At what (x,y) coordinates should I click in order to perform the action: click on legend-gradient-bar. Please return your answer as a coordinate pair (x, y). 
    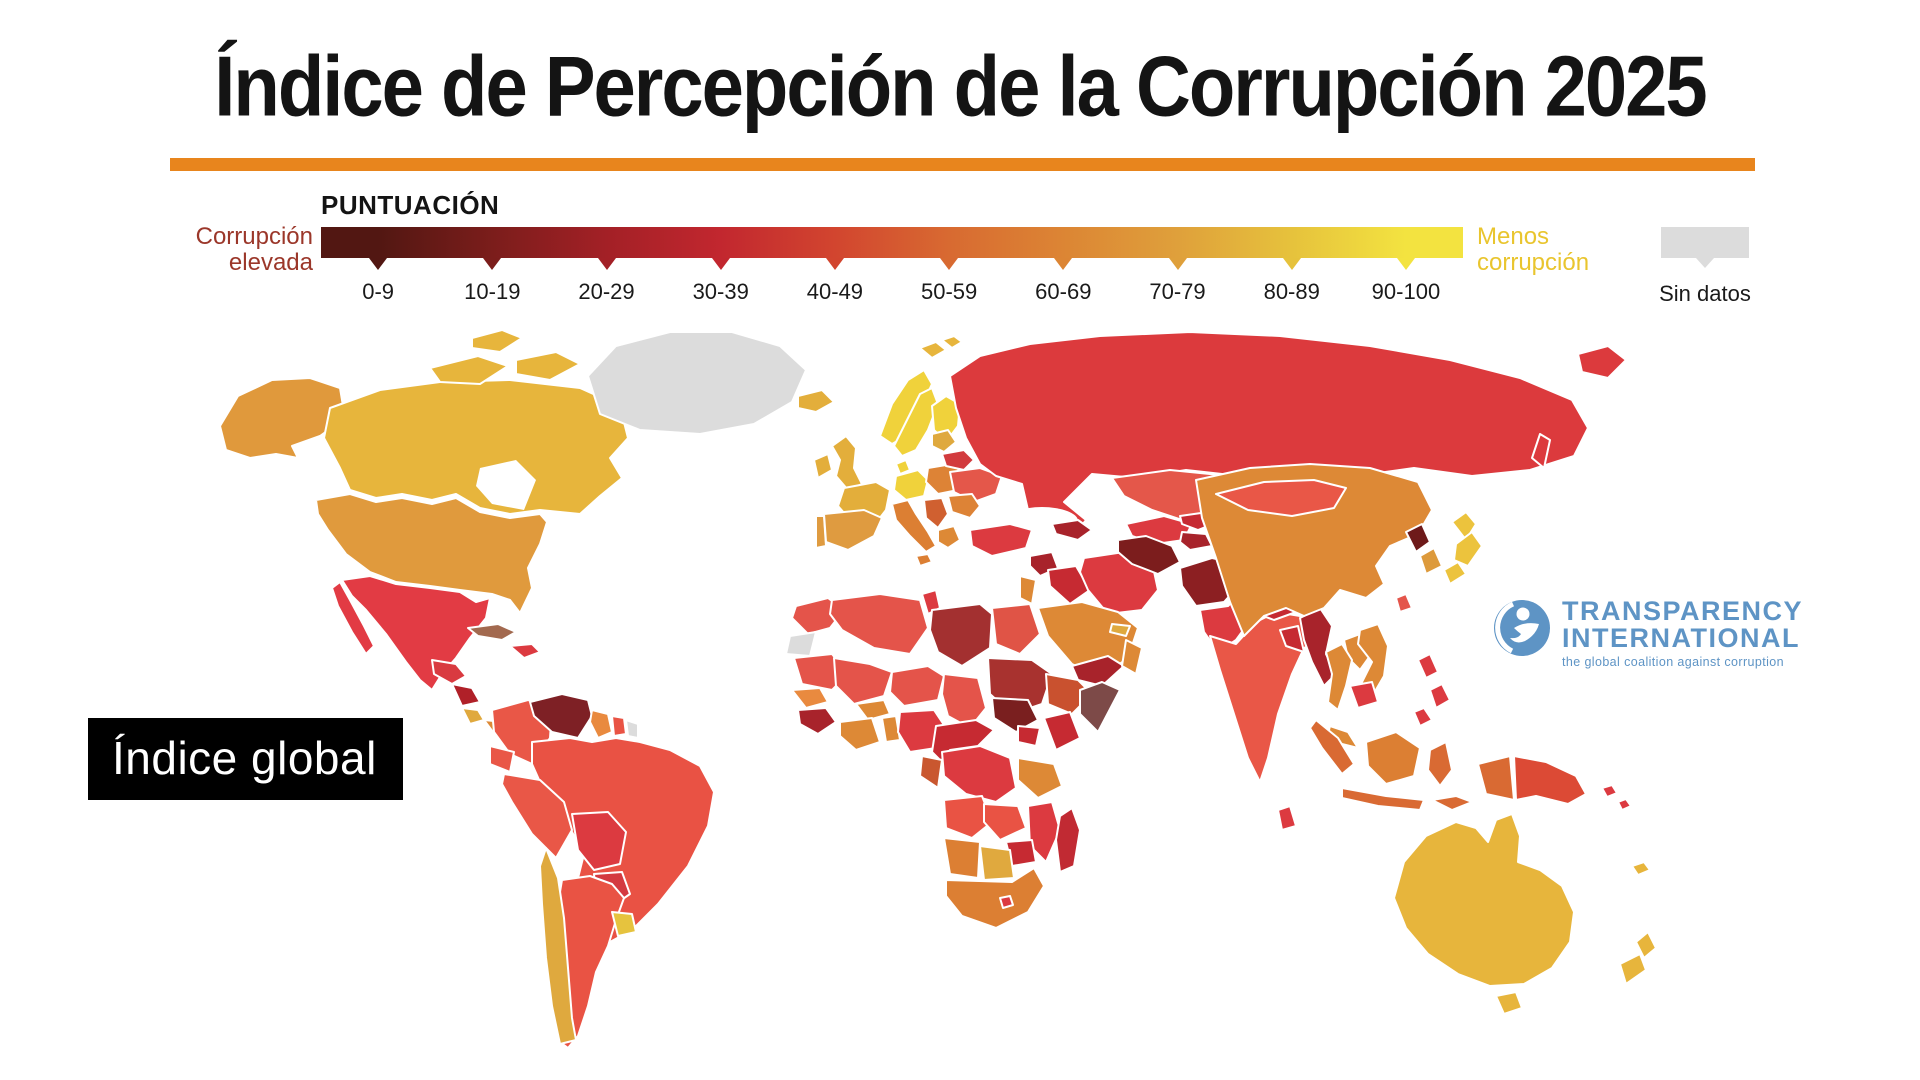
    Looking at the image, I should click on (892, 242).